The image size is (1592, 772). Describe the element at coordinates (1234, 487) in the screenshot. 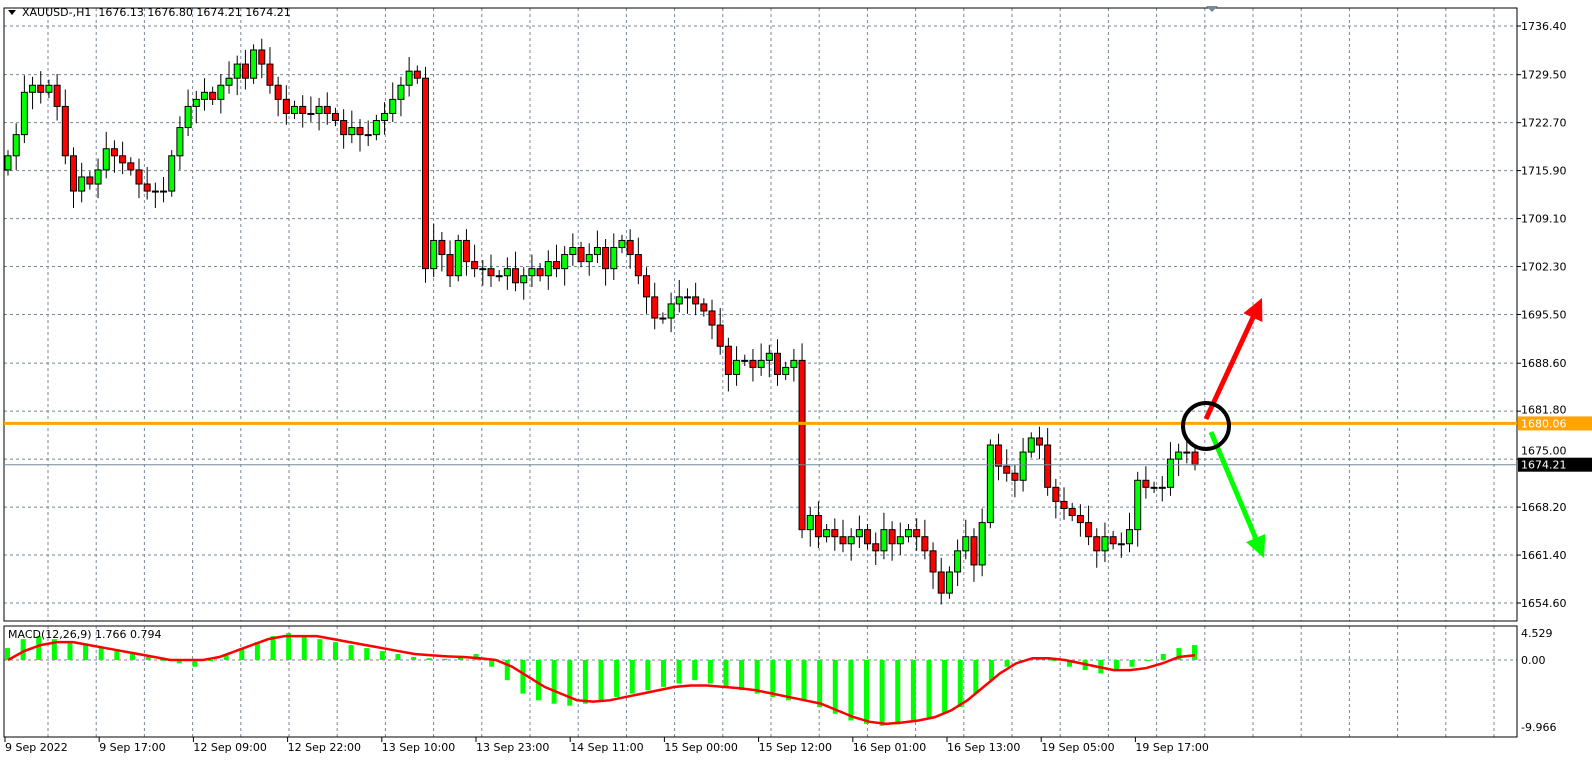

I see `down-arrow-shaft` at that location.